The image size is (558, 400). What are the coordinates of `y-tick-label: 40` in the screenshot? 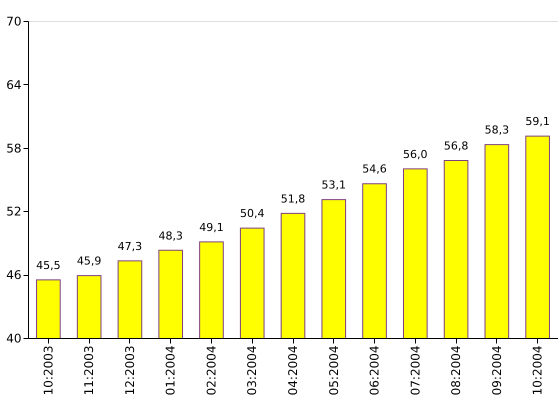 It's located at (14, 339).